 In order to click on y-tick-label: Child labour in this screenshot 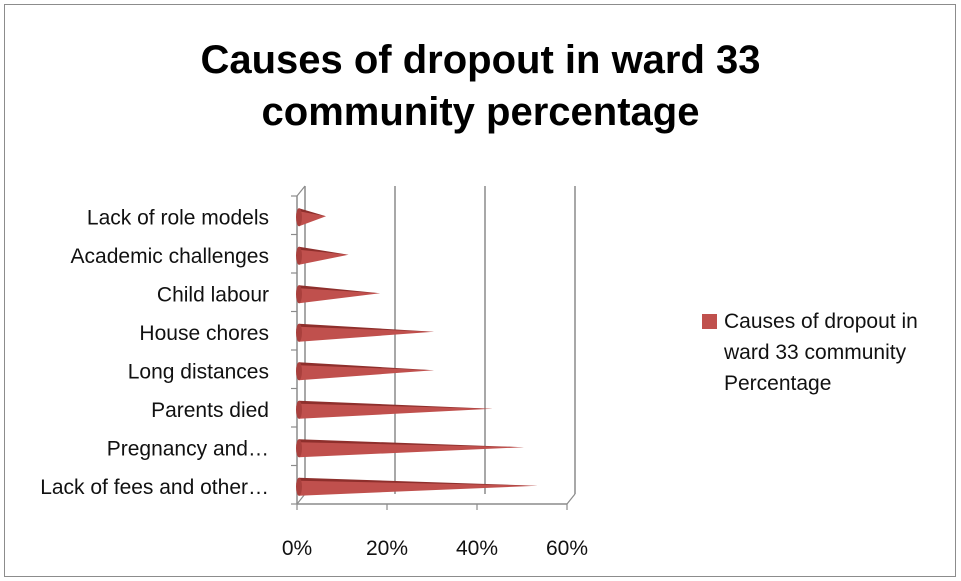, I will do `click(213, 294)`.